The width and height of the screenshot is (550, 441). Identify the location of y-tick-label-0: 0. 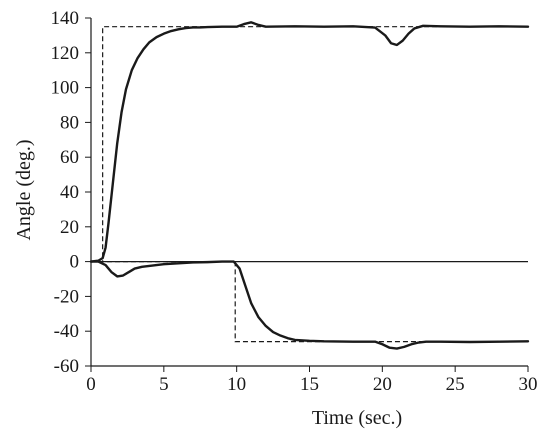
(75, 262).